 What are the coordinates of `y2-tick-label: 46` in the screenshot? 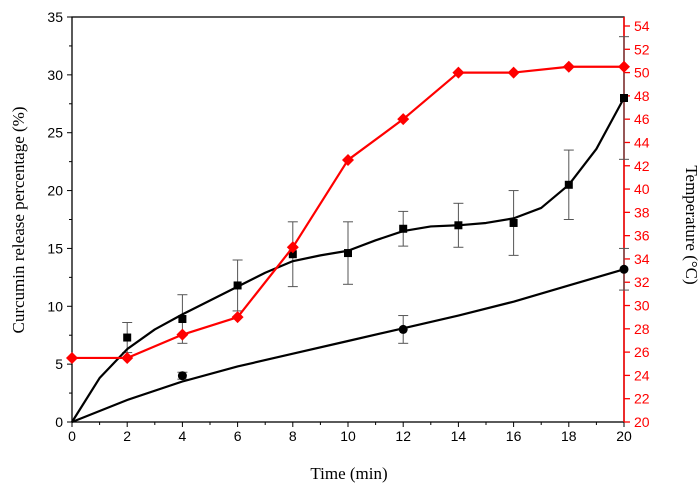 It's located at (642, 119).